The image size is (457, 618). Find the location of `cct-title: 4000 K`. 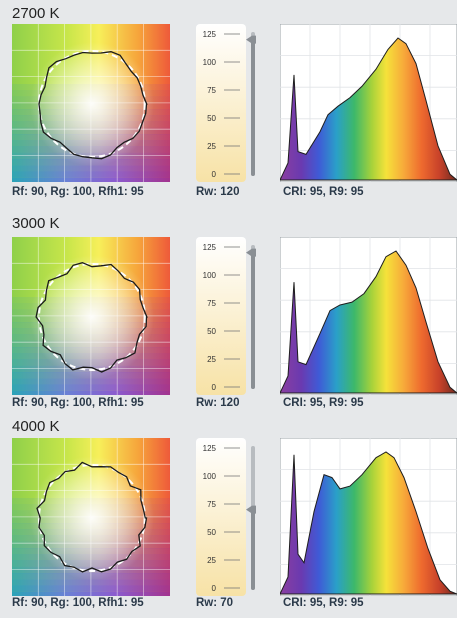

cct-title: 4000 K is located at coordinates (36, 426).